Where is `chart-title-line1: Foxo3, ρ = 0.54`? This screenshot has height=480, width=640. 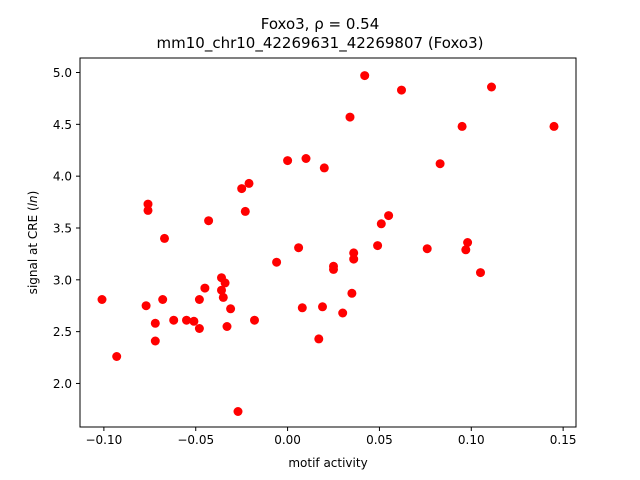 chart-title-line1: Foxo3, ρ = 0.54 is located at coordinates (320, 24).